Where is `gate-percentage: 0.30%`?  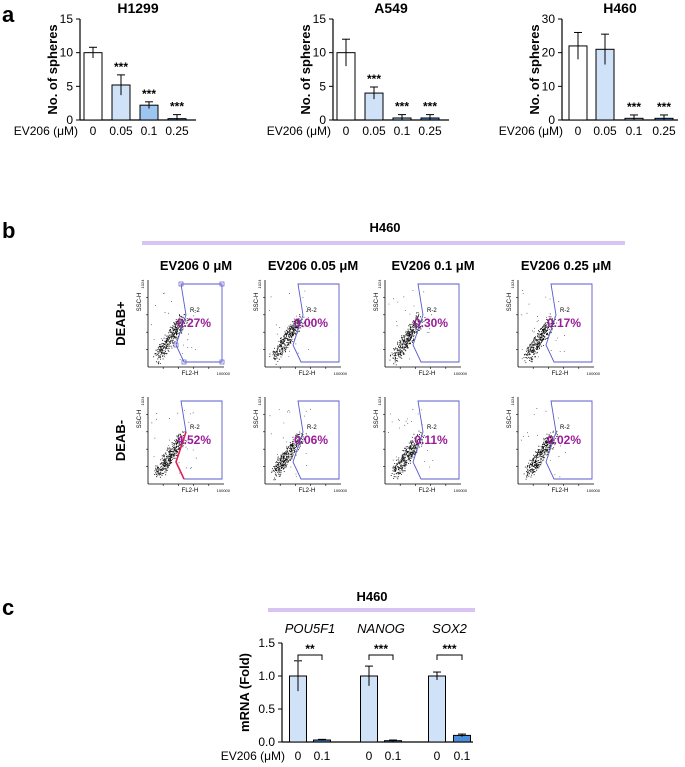 gate-percentage: 0.30% is located at coordinates (431, 323).